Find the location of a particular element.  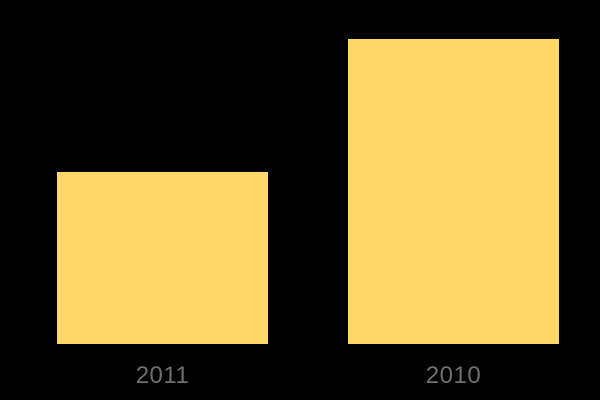

x-axis-label-2011: 2011 is located at coordinates (162, 375).